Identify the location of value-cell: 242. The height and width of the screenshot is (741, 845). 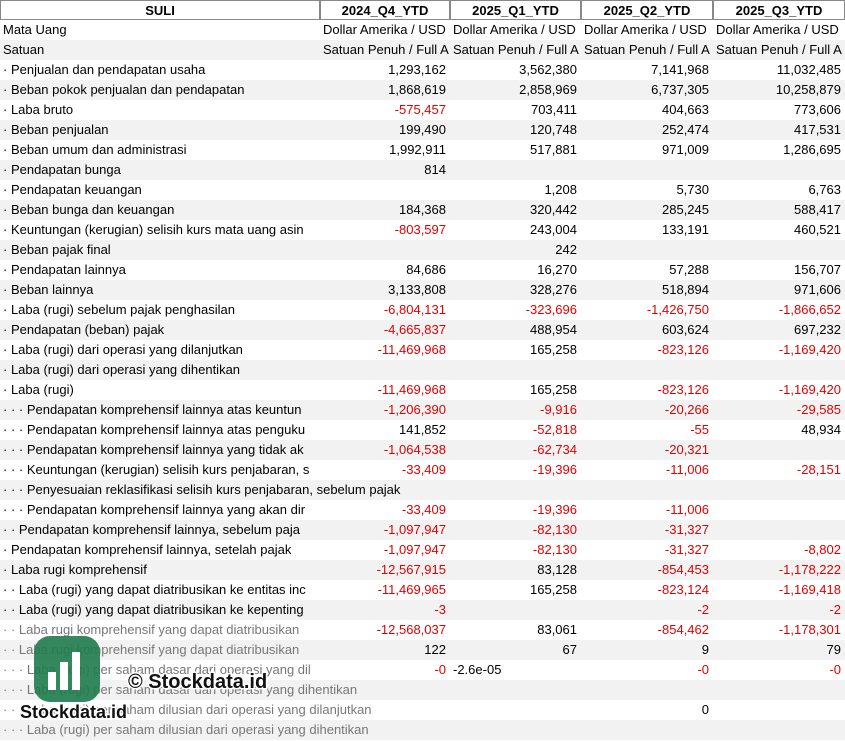
(566, 249).